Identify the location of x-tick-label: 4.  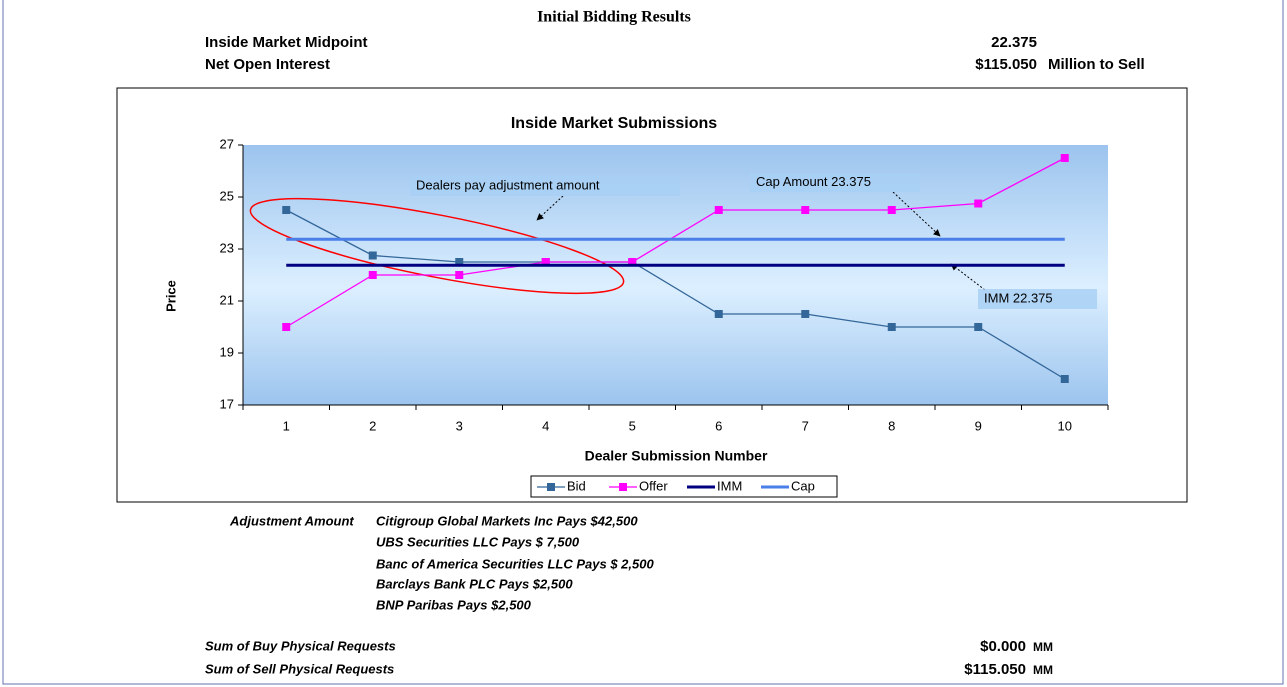
(545, 425).